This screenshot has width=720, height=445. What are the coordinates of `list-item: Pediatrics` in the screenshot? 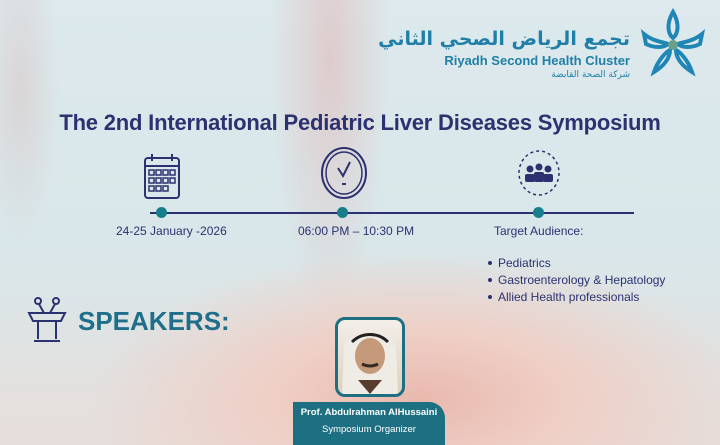 It's located at (576, 263).